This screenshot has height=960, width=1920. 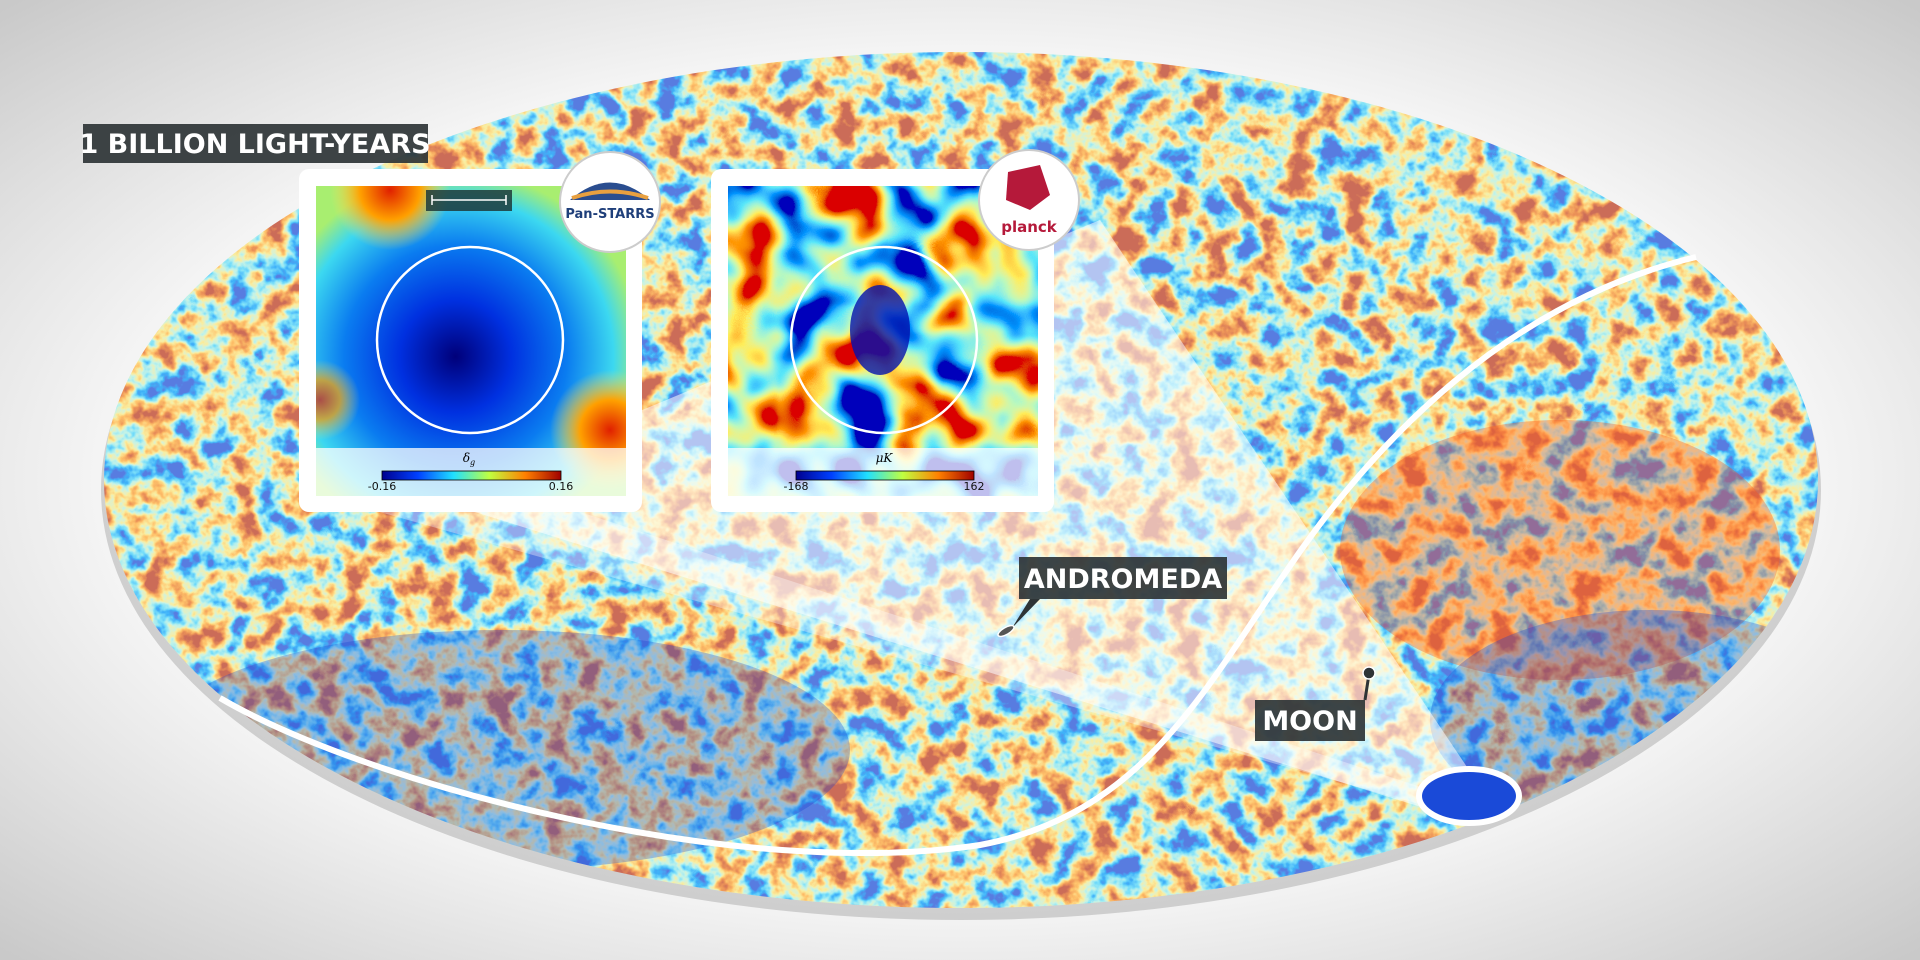 I want to click on andromeda-label: ANDROMEDA, so click(x=1123, y=579).